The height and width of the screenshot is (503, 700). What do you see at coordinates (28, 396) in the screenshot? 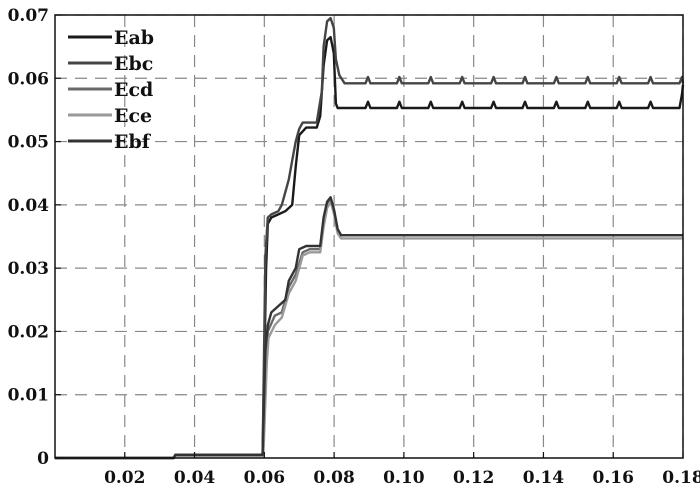
I see `y-tick-label: 0.01` at bounding box center [28, 396].